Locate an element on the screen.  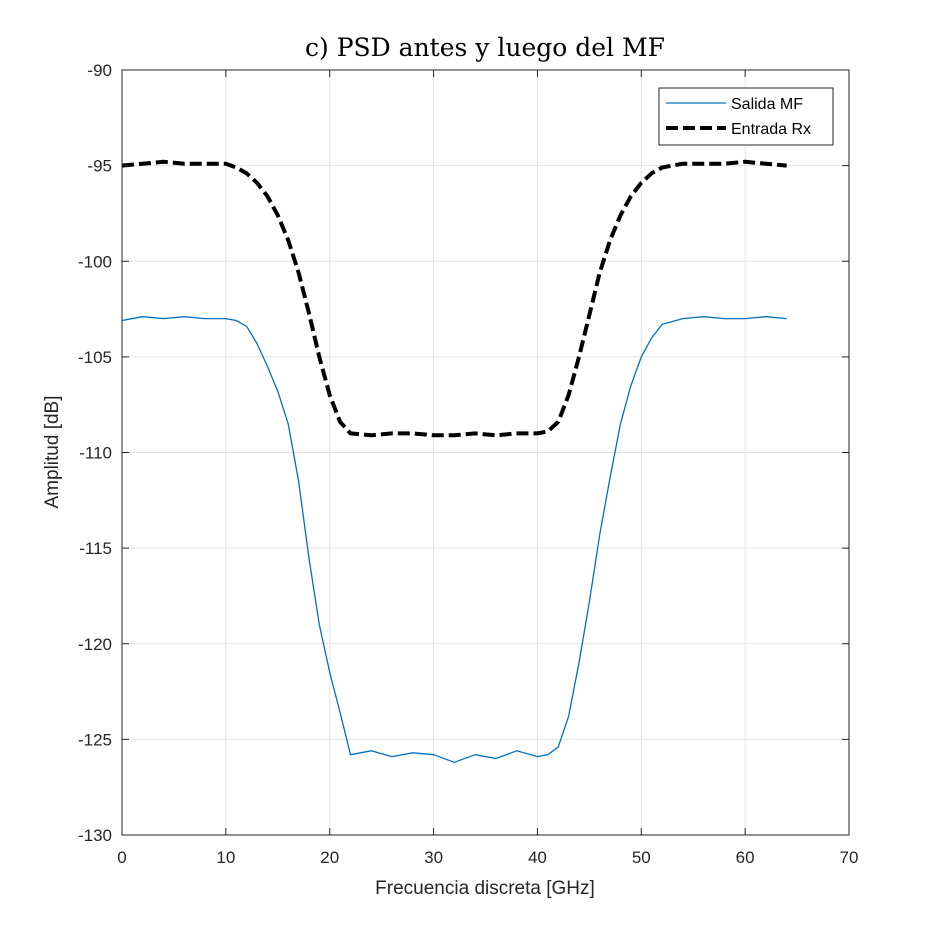
x-tick-label: 20 is located at coordinates (329, 857).